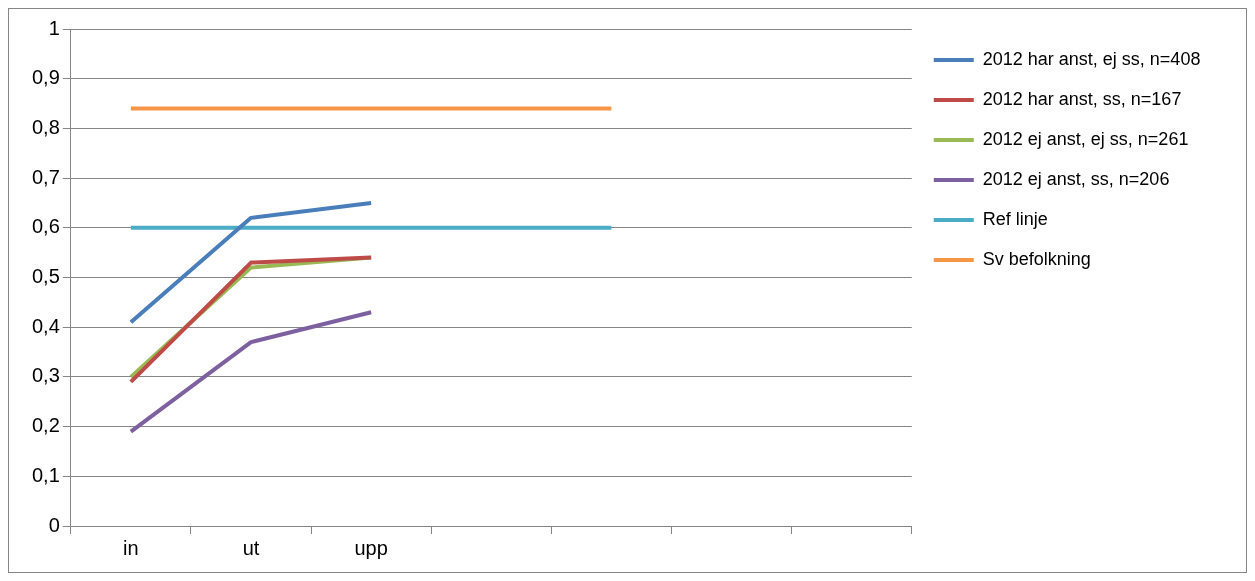  I want to click on legend-label: 2012 ej anst, ss, n=206, so click(1076, 178).